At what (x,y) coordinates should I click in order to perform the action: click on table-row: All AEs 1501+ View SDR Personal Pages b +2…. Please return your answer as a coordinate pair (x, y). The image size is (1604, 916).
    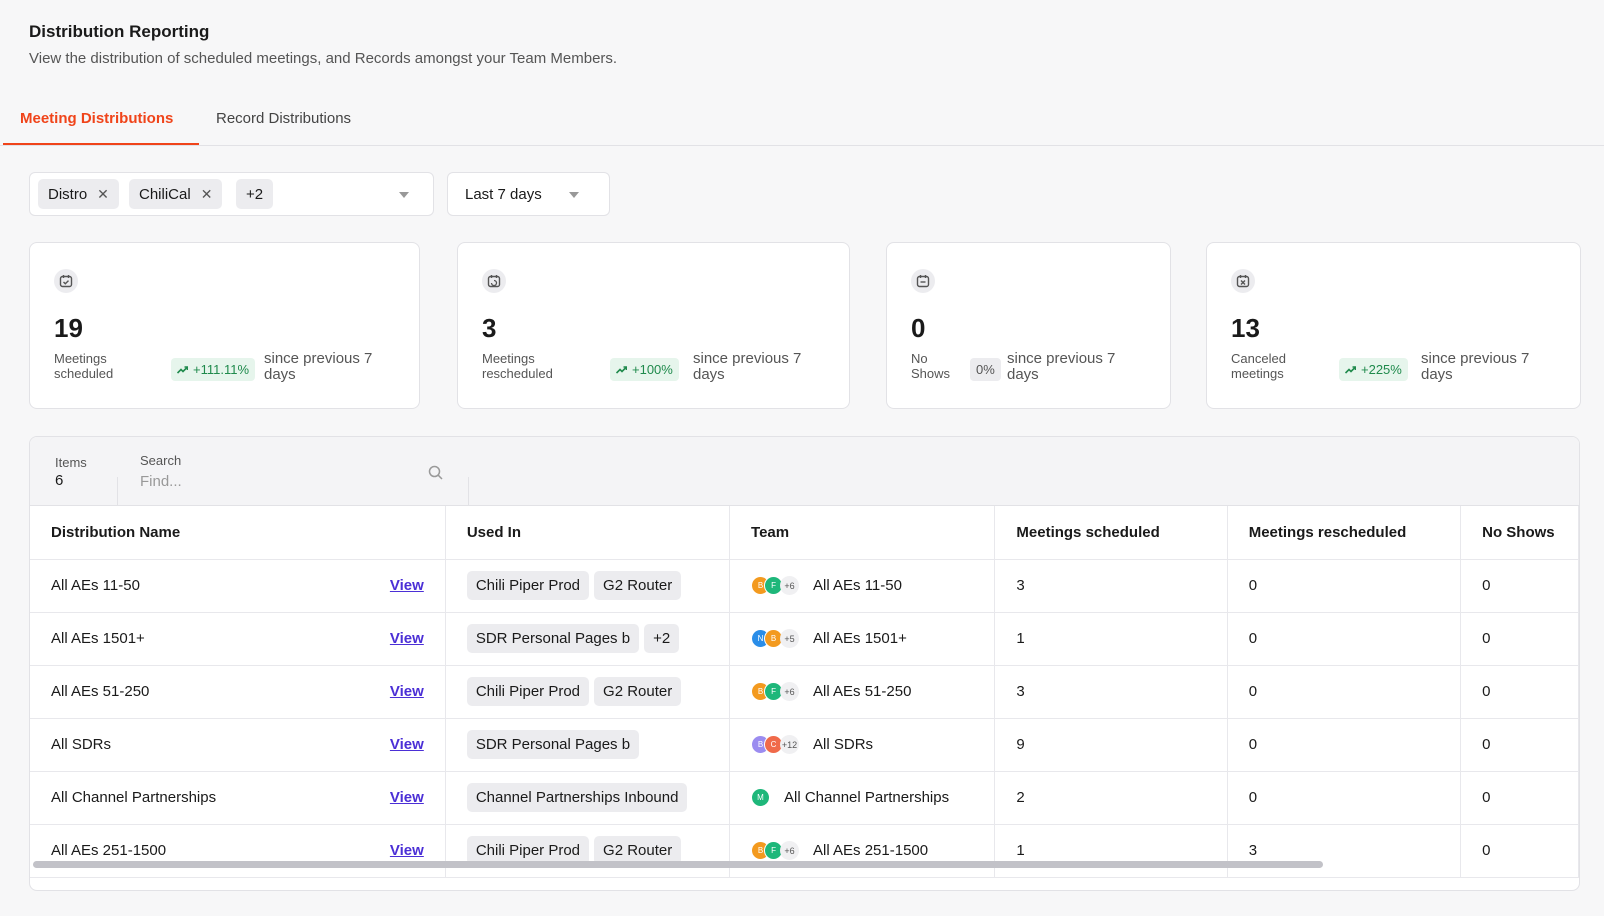
    Looking at the image, I should click on (804, 639).